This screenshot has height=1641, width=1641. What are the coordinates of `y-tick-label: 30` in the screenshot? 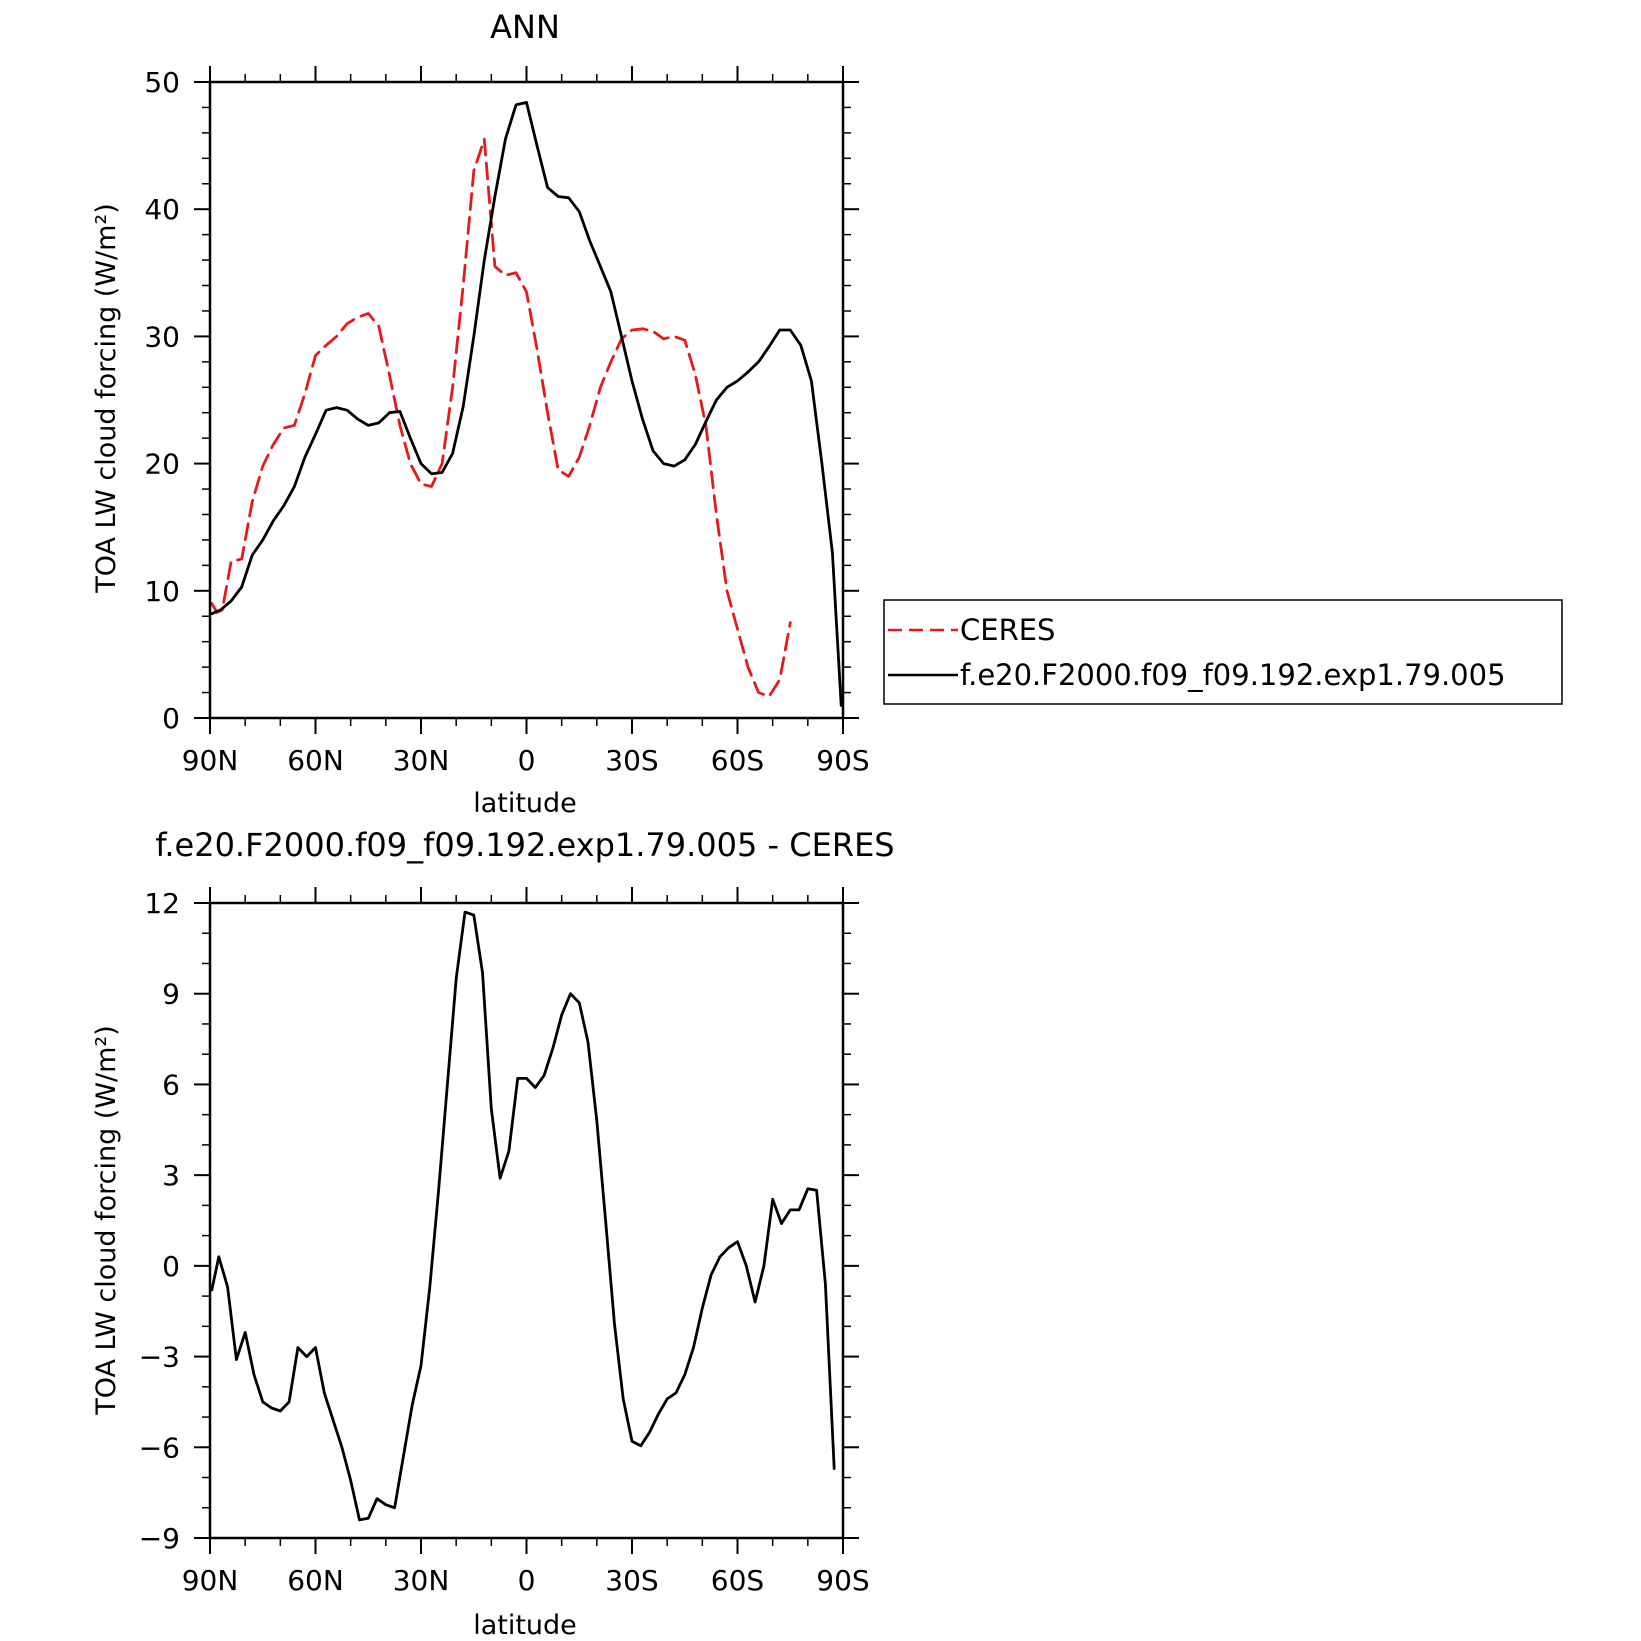 It's located at (162, 336).